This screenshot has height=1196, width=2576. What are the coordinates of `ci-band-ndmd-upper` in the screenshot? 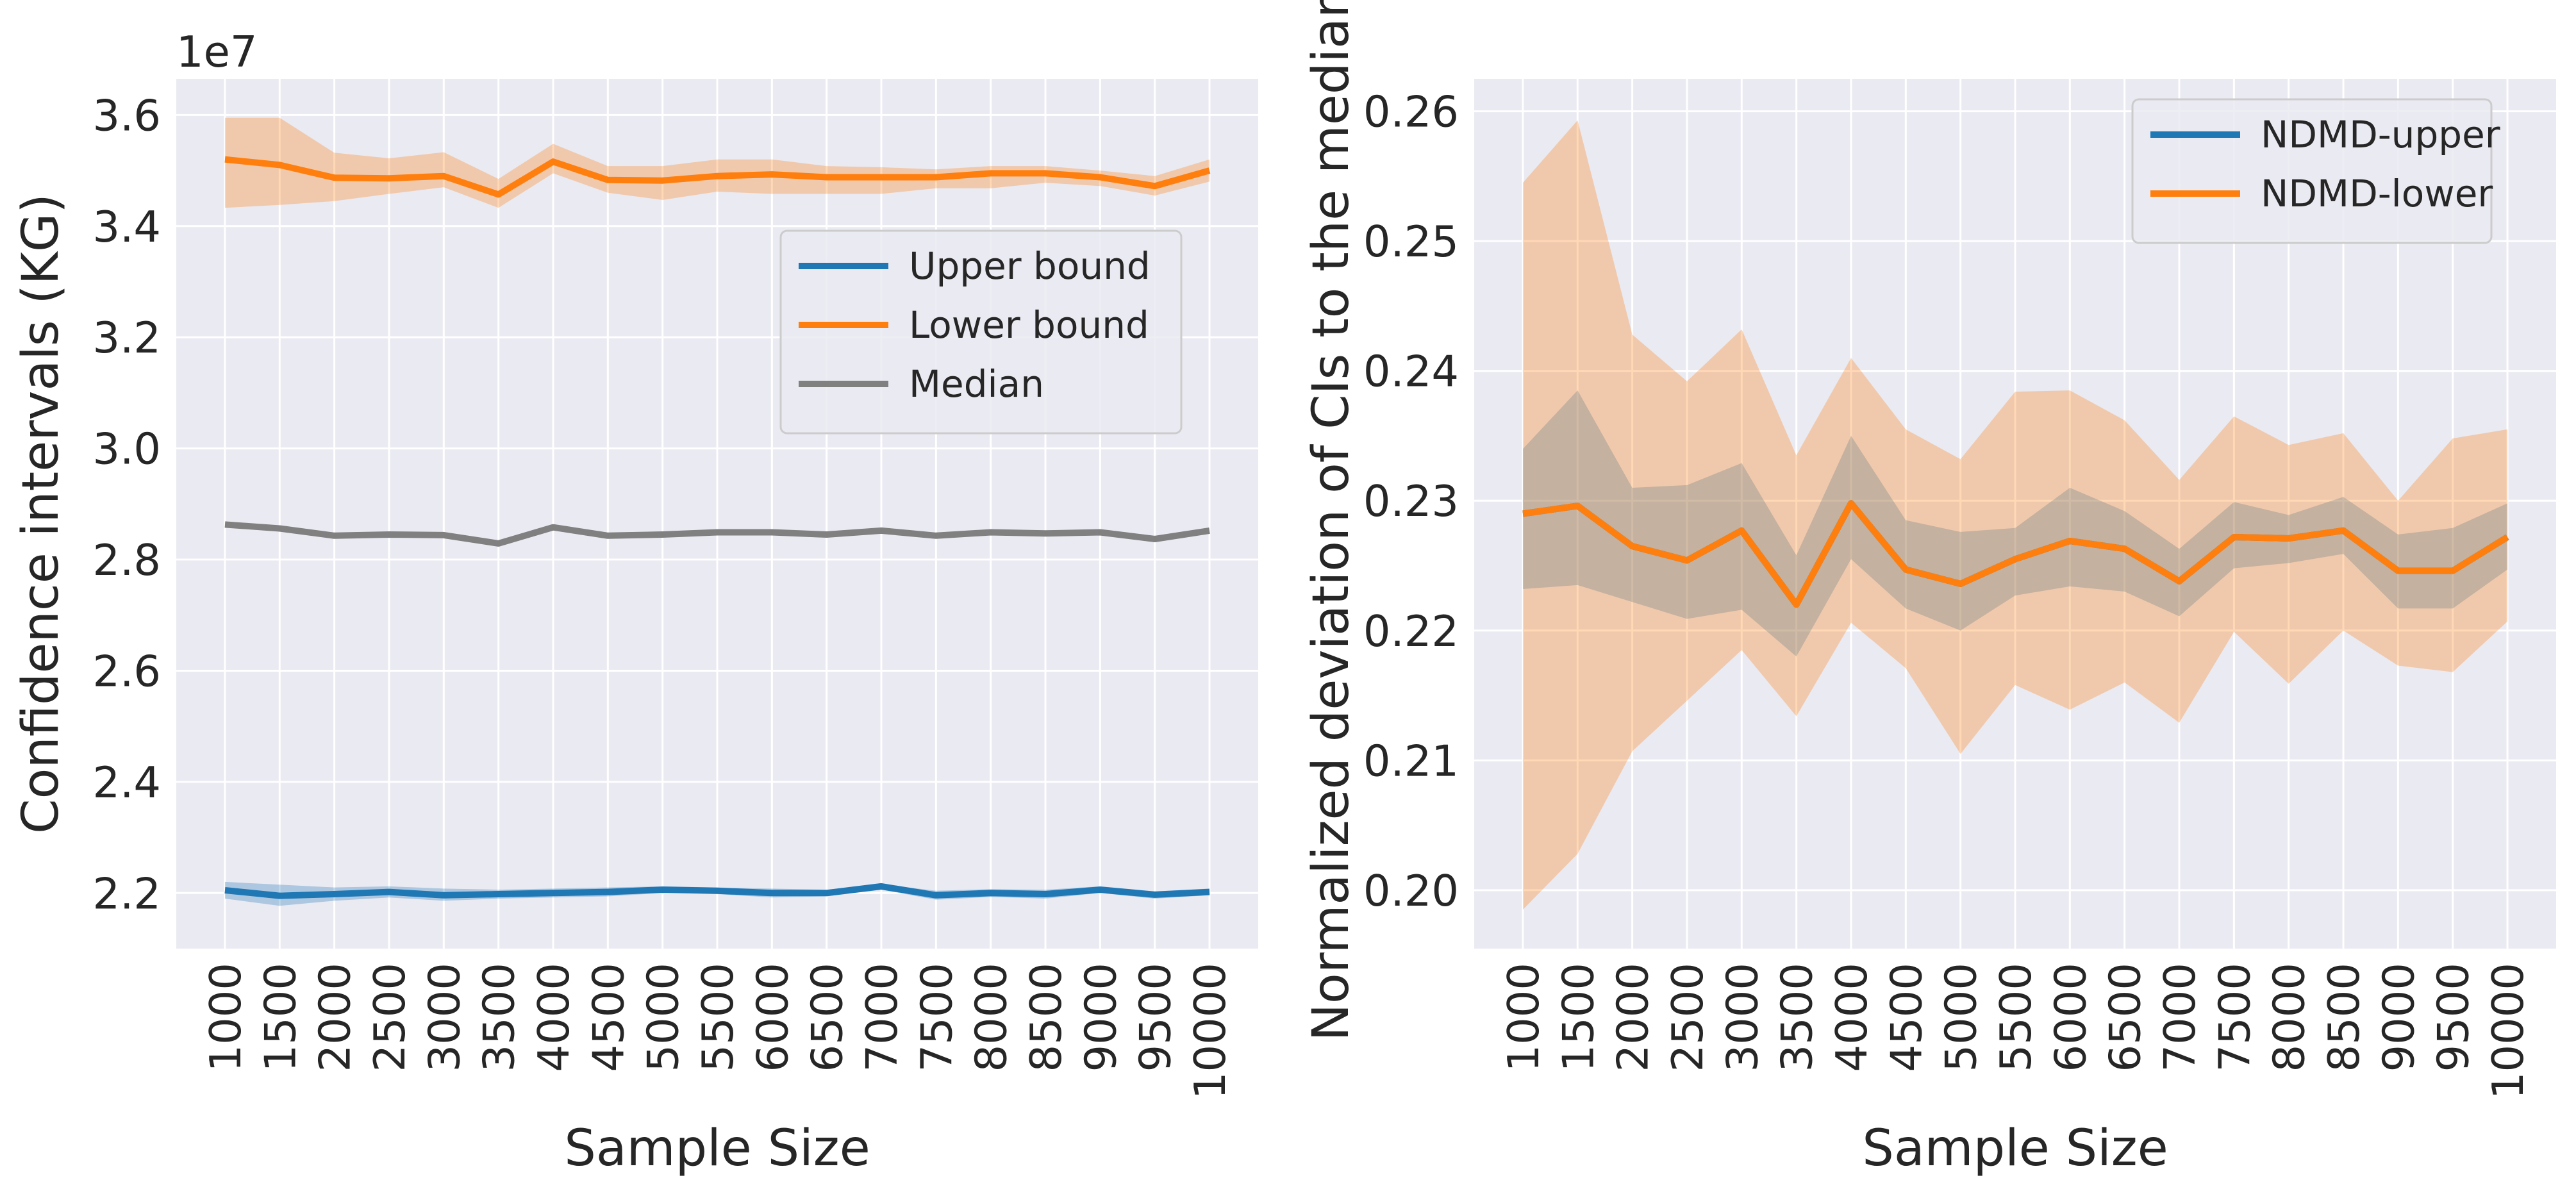 It's located at (2015, 523).